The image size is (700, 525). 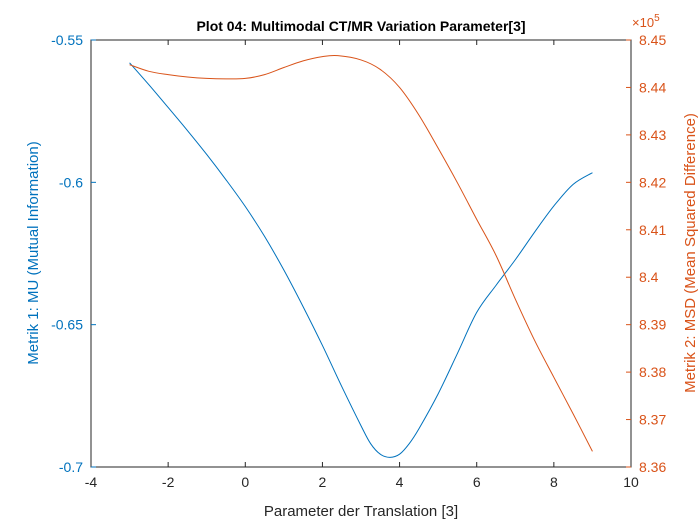 What do you see at coordinates (400, 482) in the screenshot?
I see `x-tick-label: 4` at bounding box center [400, 482].